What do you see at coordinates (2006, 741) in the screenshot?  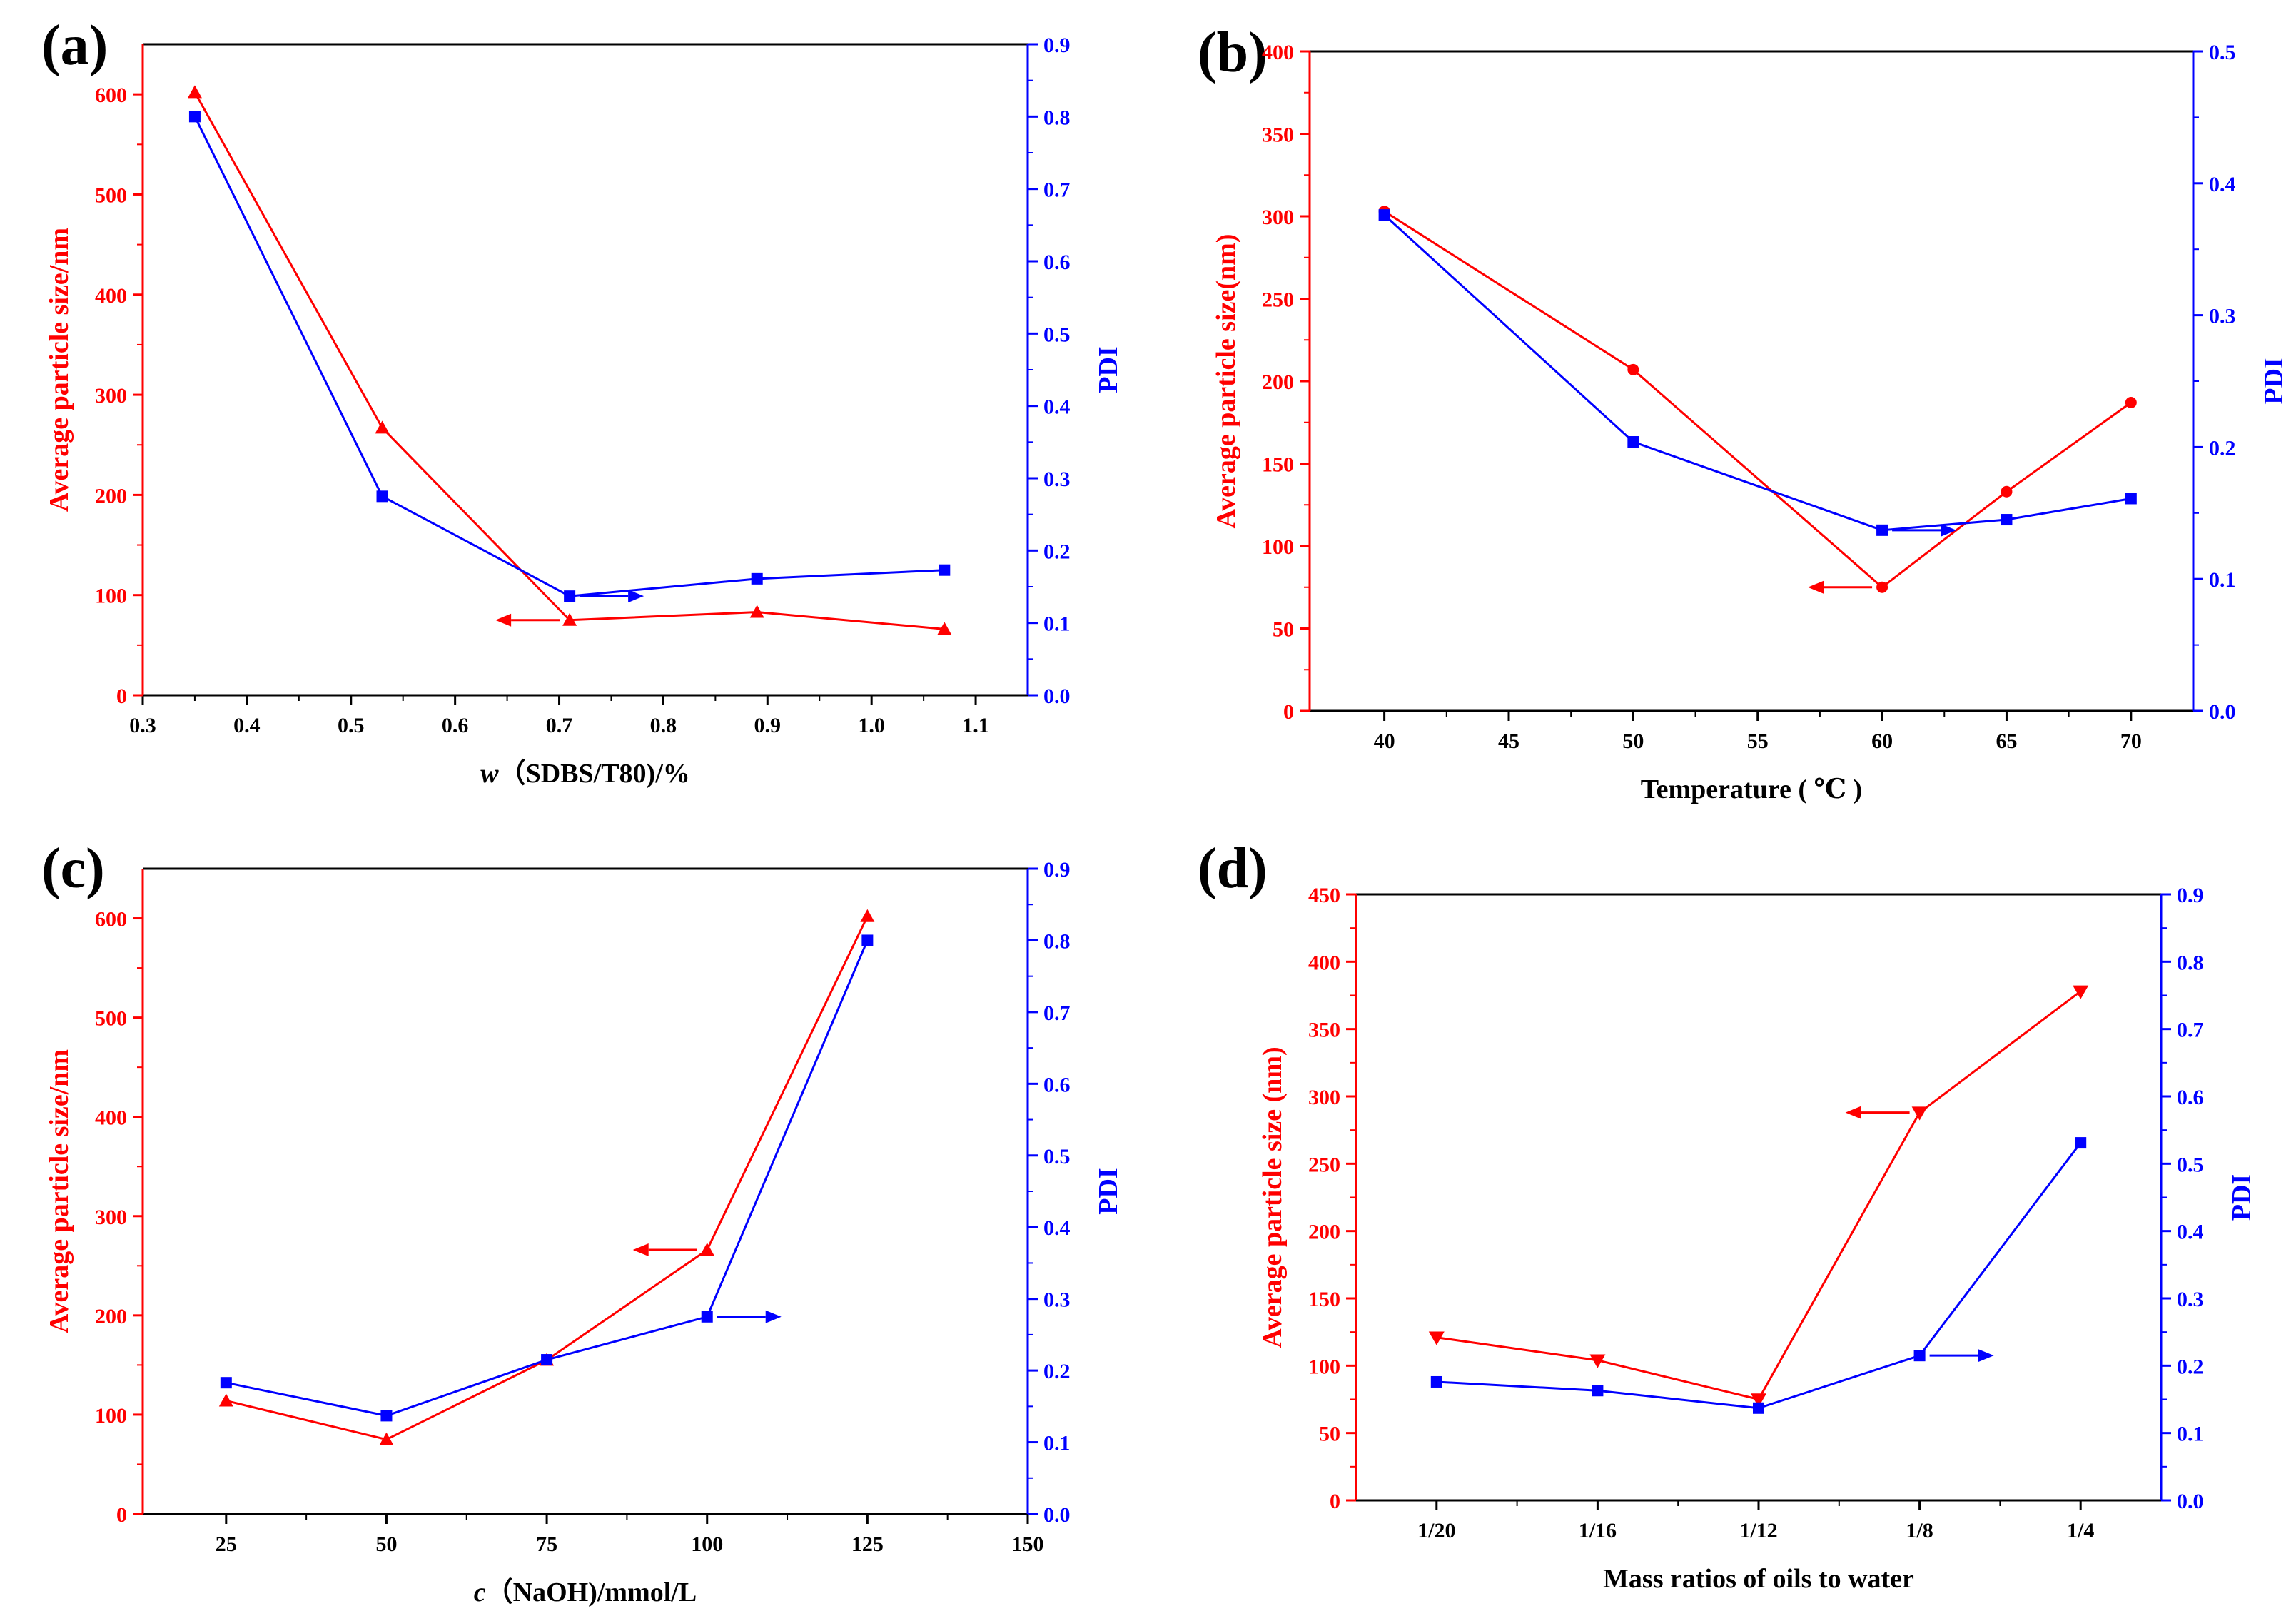 I see `x-tick-label: 65` at bounding box center [2006, 741].